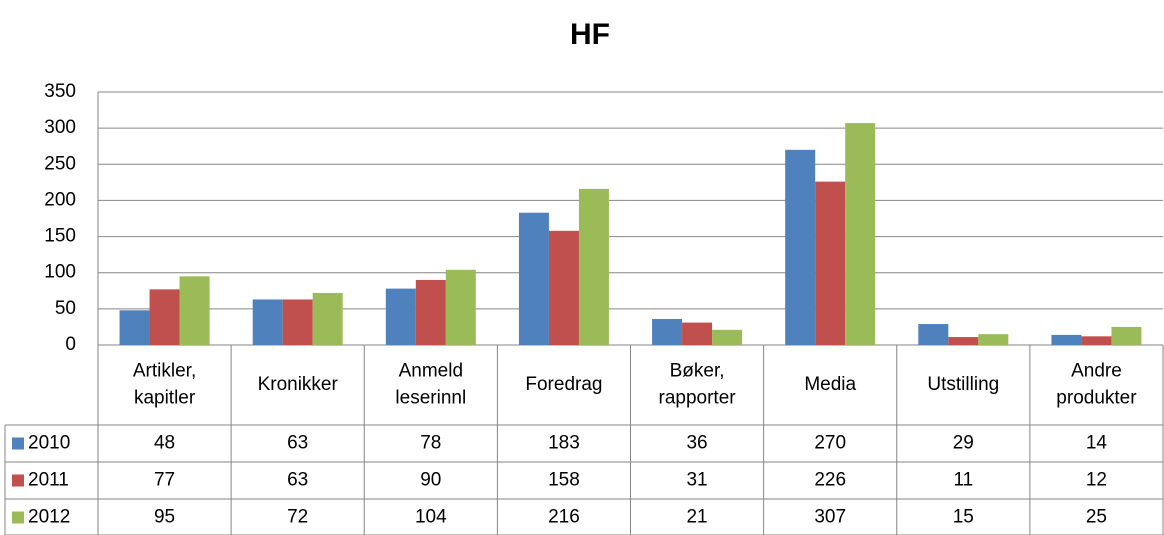  What do you see at coordinates (431, 371) in the screenshot?
I see `x-tick-label-line: Anmeld` at bounding box center [431, 371].